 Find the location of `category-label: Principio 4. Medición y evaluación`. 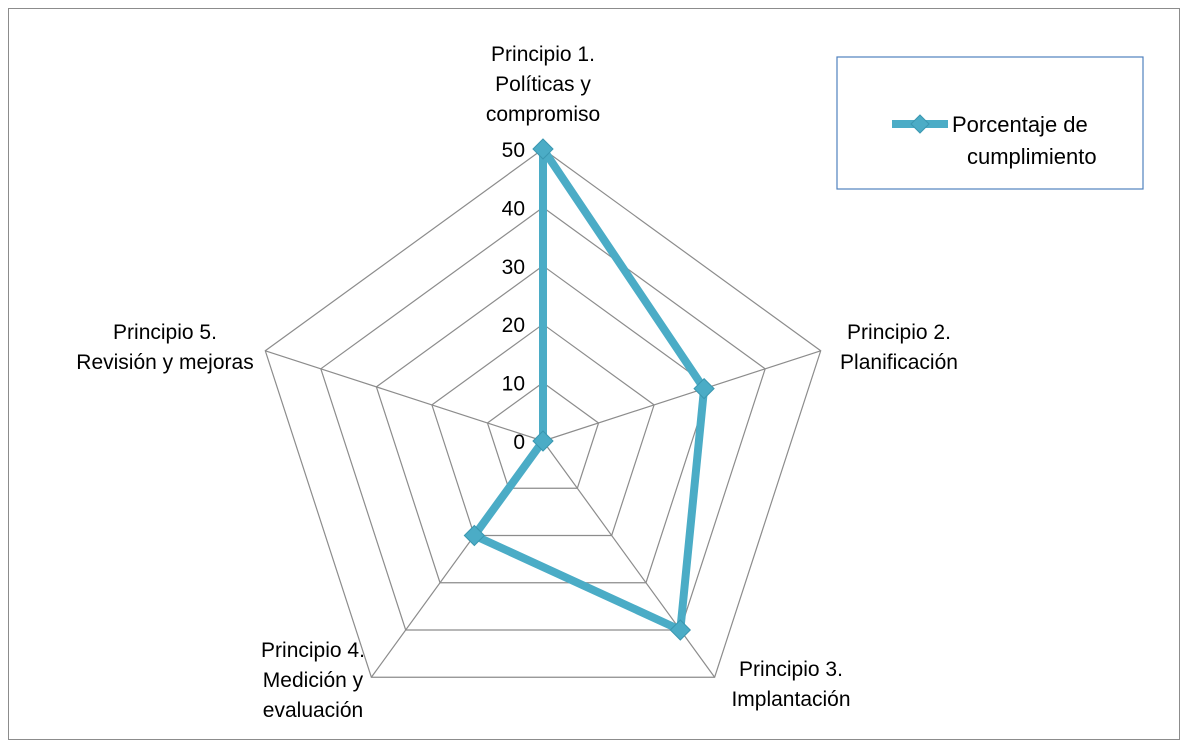

category-label: Principio 4. Medición y evaluación is located at coordinates (313, 680).